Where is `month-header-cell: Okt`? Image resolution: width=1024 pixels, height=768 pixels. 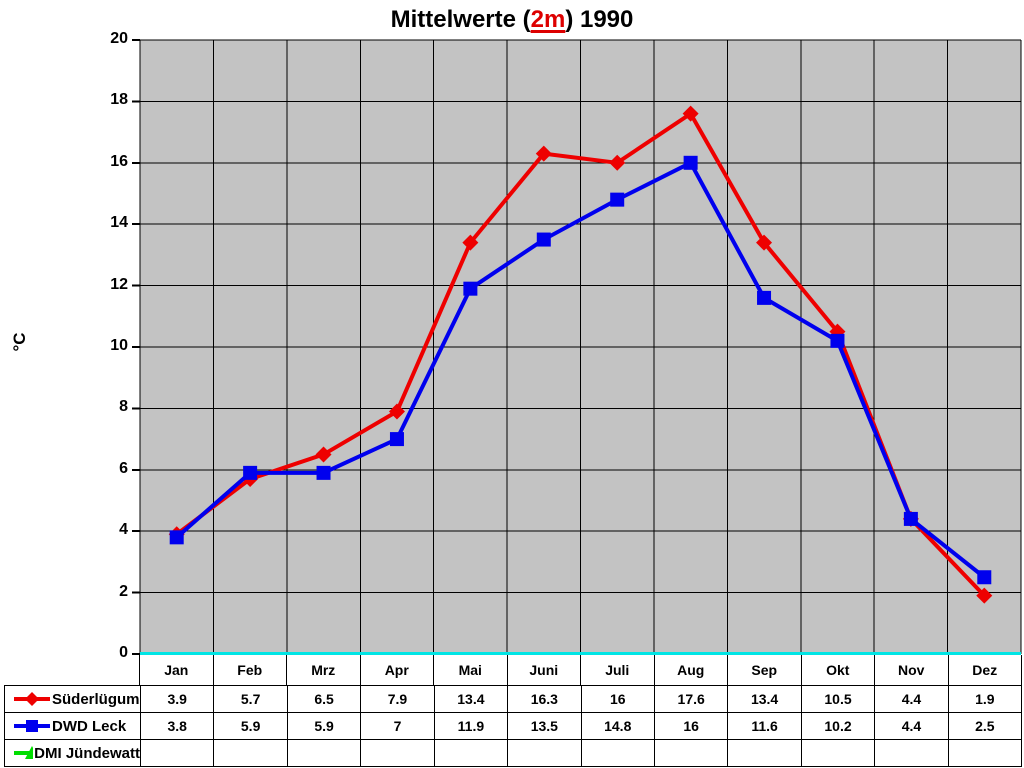
month-header-cell: Okt is located at coordinates (837, 670).